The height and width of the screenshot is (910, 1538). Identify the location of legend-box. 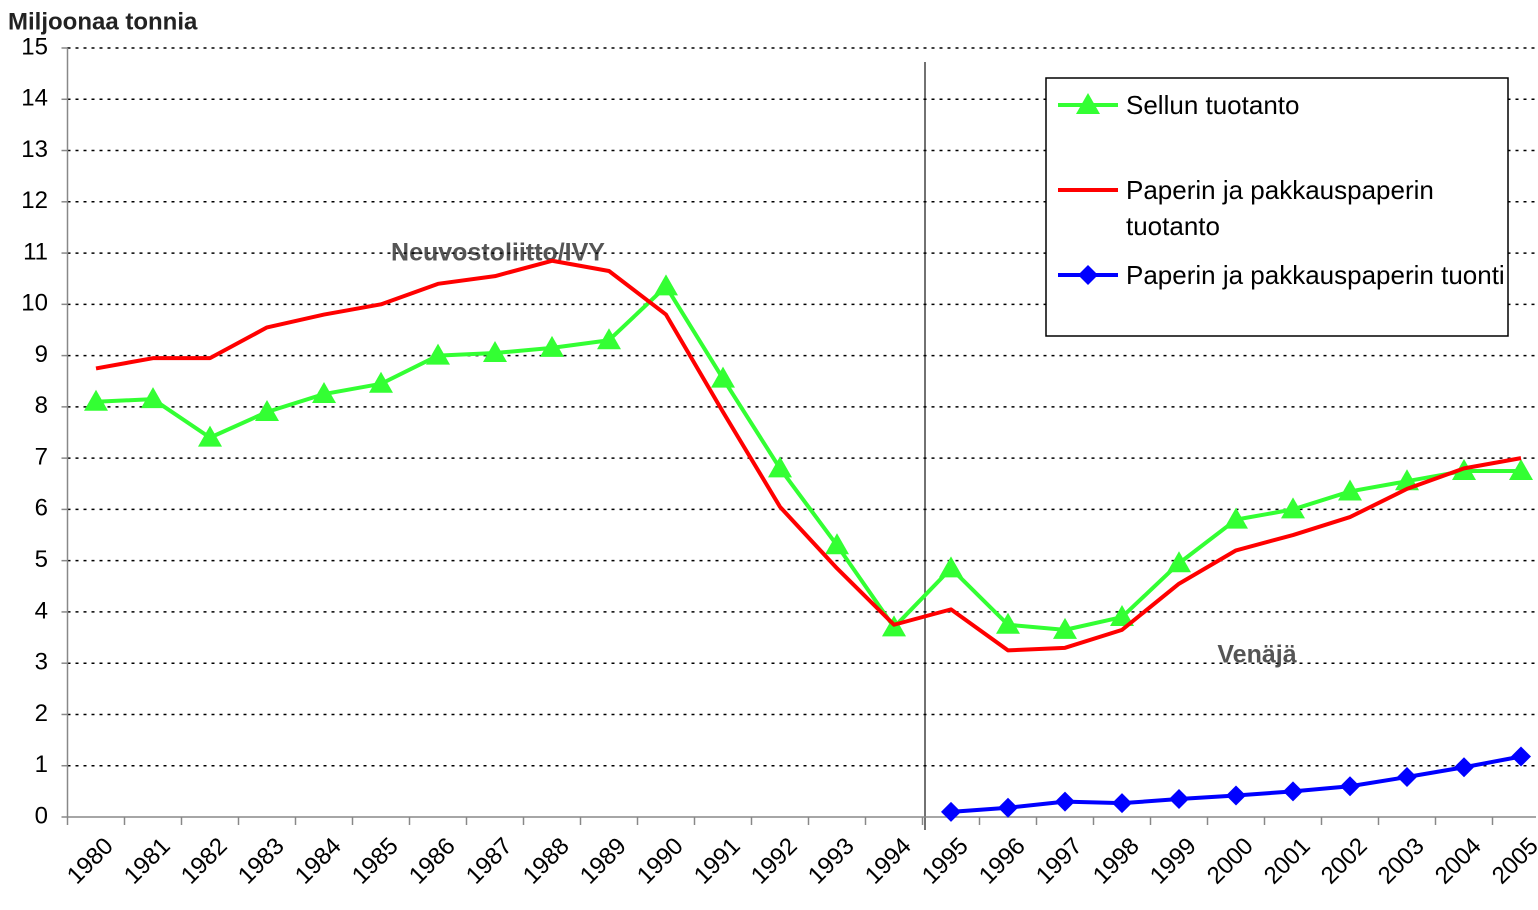
(1277, 207).